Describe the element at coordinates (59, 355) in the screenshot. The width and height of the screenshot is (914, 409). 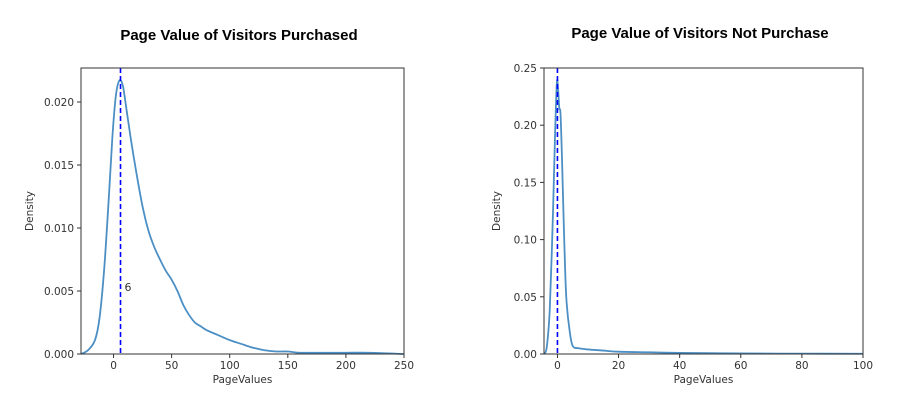
I see `y-tick-label: 0.000` at that location.